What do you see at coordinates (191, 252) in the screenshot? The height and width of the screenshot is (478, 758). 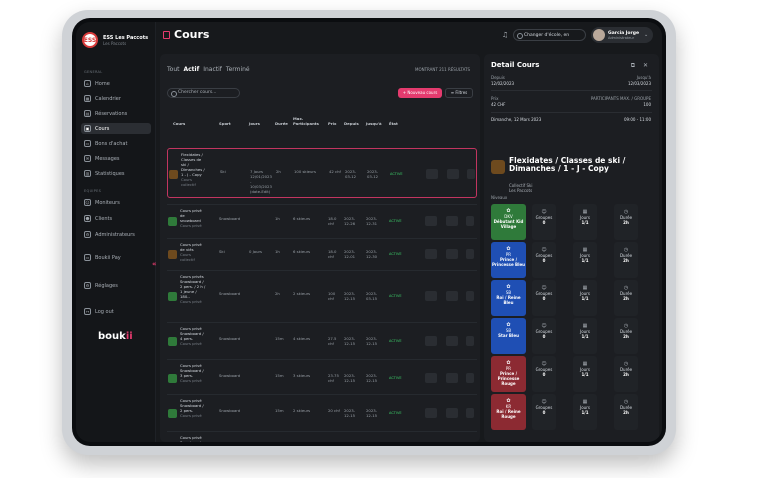 I see `course-name: Cours privé de viés Cours collectif` at bounding box center [191, 252].